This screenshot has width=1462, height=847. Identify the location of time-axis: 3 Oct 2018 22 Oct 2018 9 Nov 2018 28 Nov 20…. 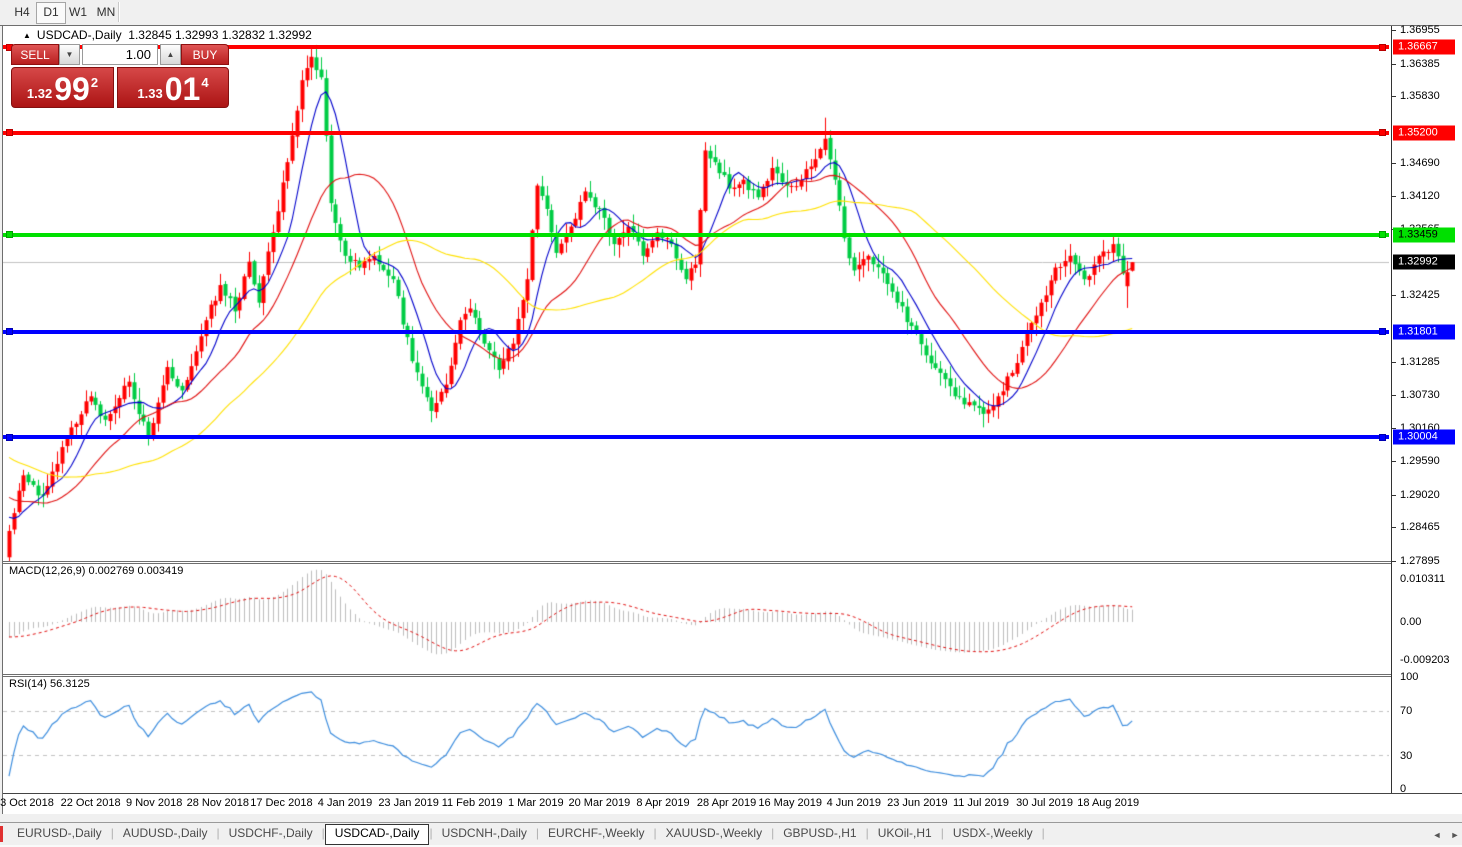
(731, 804).